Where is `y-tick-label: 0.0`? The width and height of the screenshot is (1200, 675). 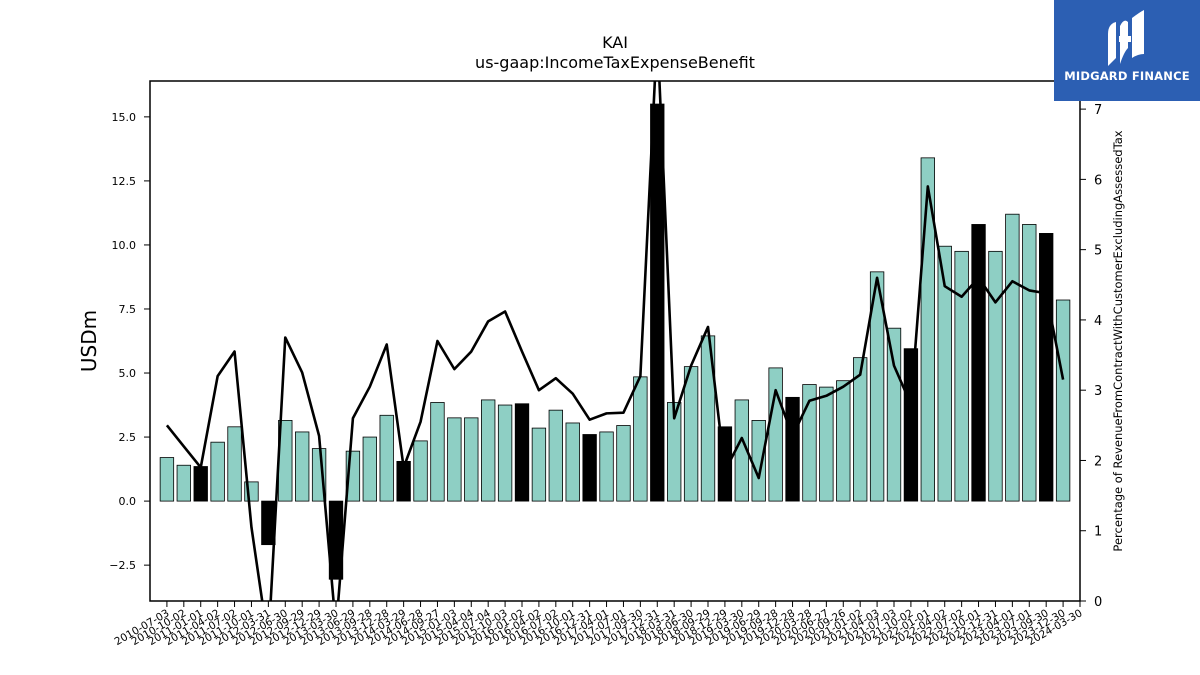 y-tick-label: 0.0 is located at coordinates (128, 501).